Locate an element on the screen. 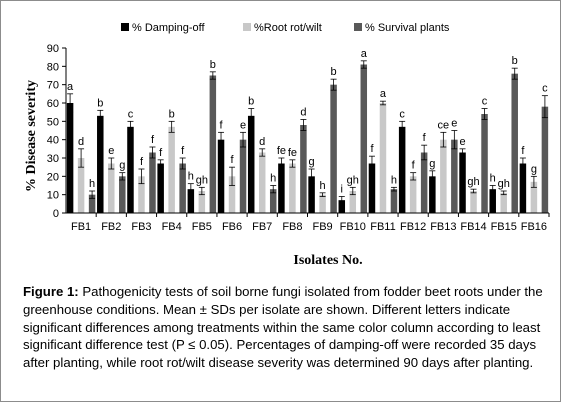 Image resolution: width=561 pixels, height=402 pixels. y-tick-label: 90 is located at coordinates (53, 49).